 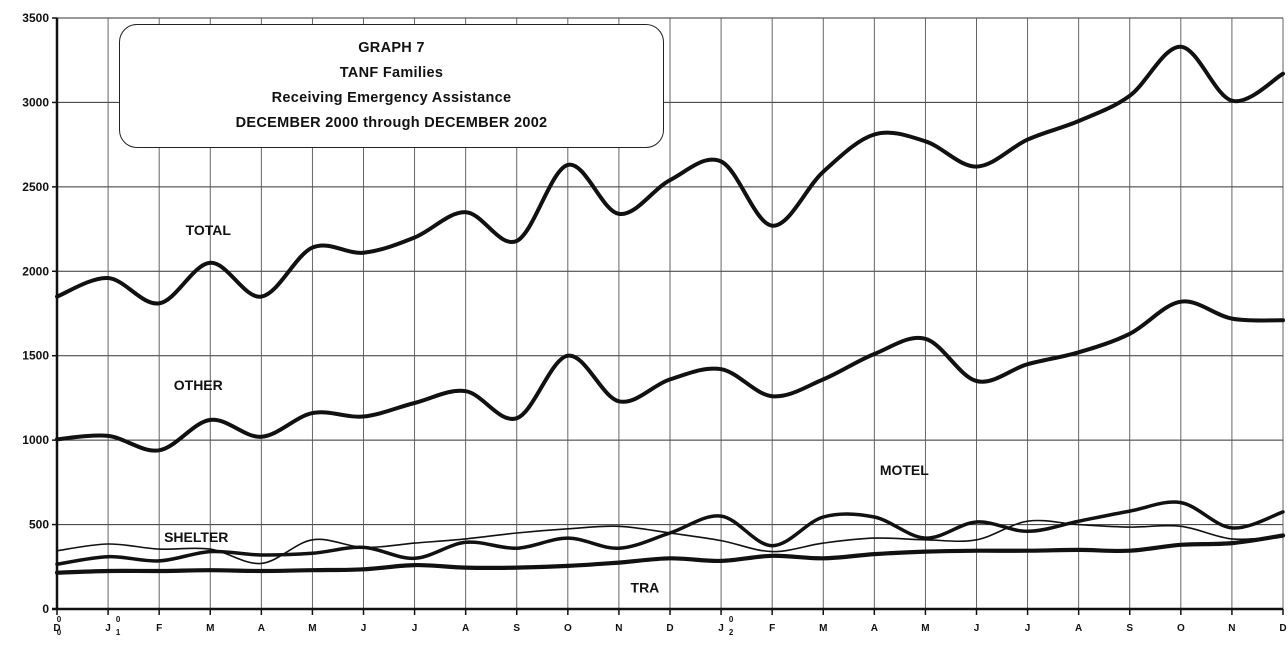 What do you see at coordinates (35, 18) in the screenshot?
I see `y-tick-label: 3500` at bounding box center [35, 18].